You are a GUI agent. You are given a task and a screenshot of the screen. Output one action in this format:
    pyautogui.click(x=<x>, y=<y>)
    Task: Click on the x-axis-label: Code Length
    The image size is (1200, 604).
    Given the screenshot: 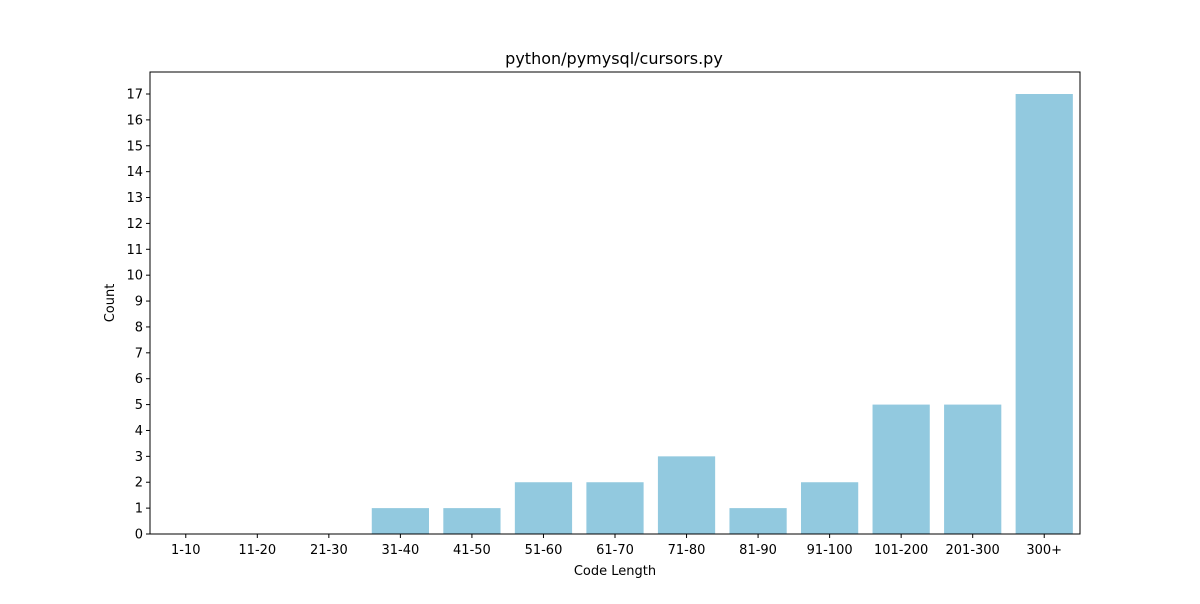 What is the action you would take?
    pyautogui.click(x=615, y=571)
    